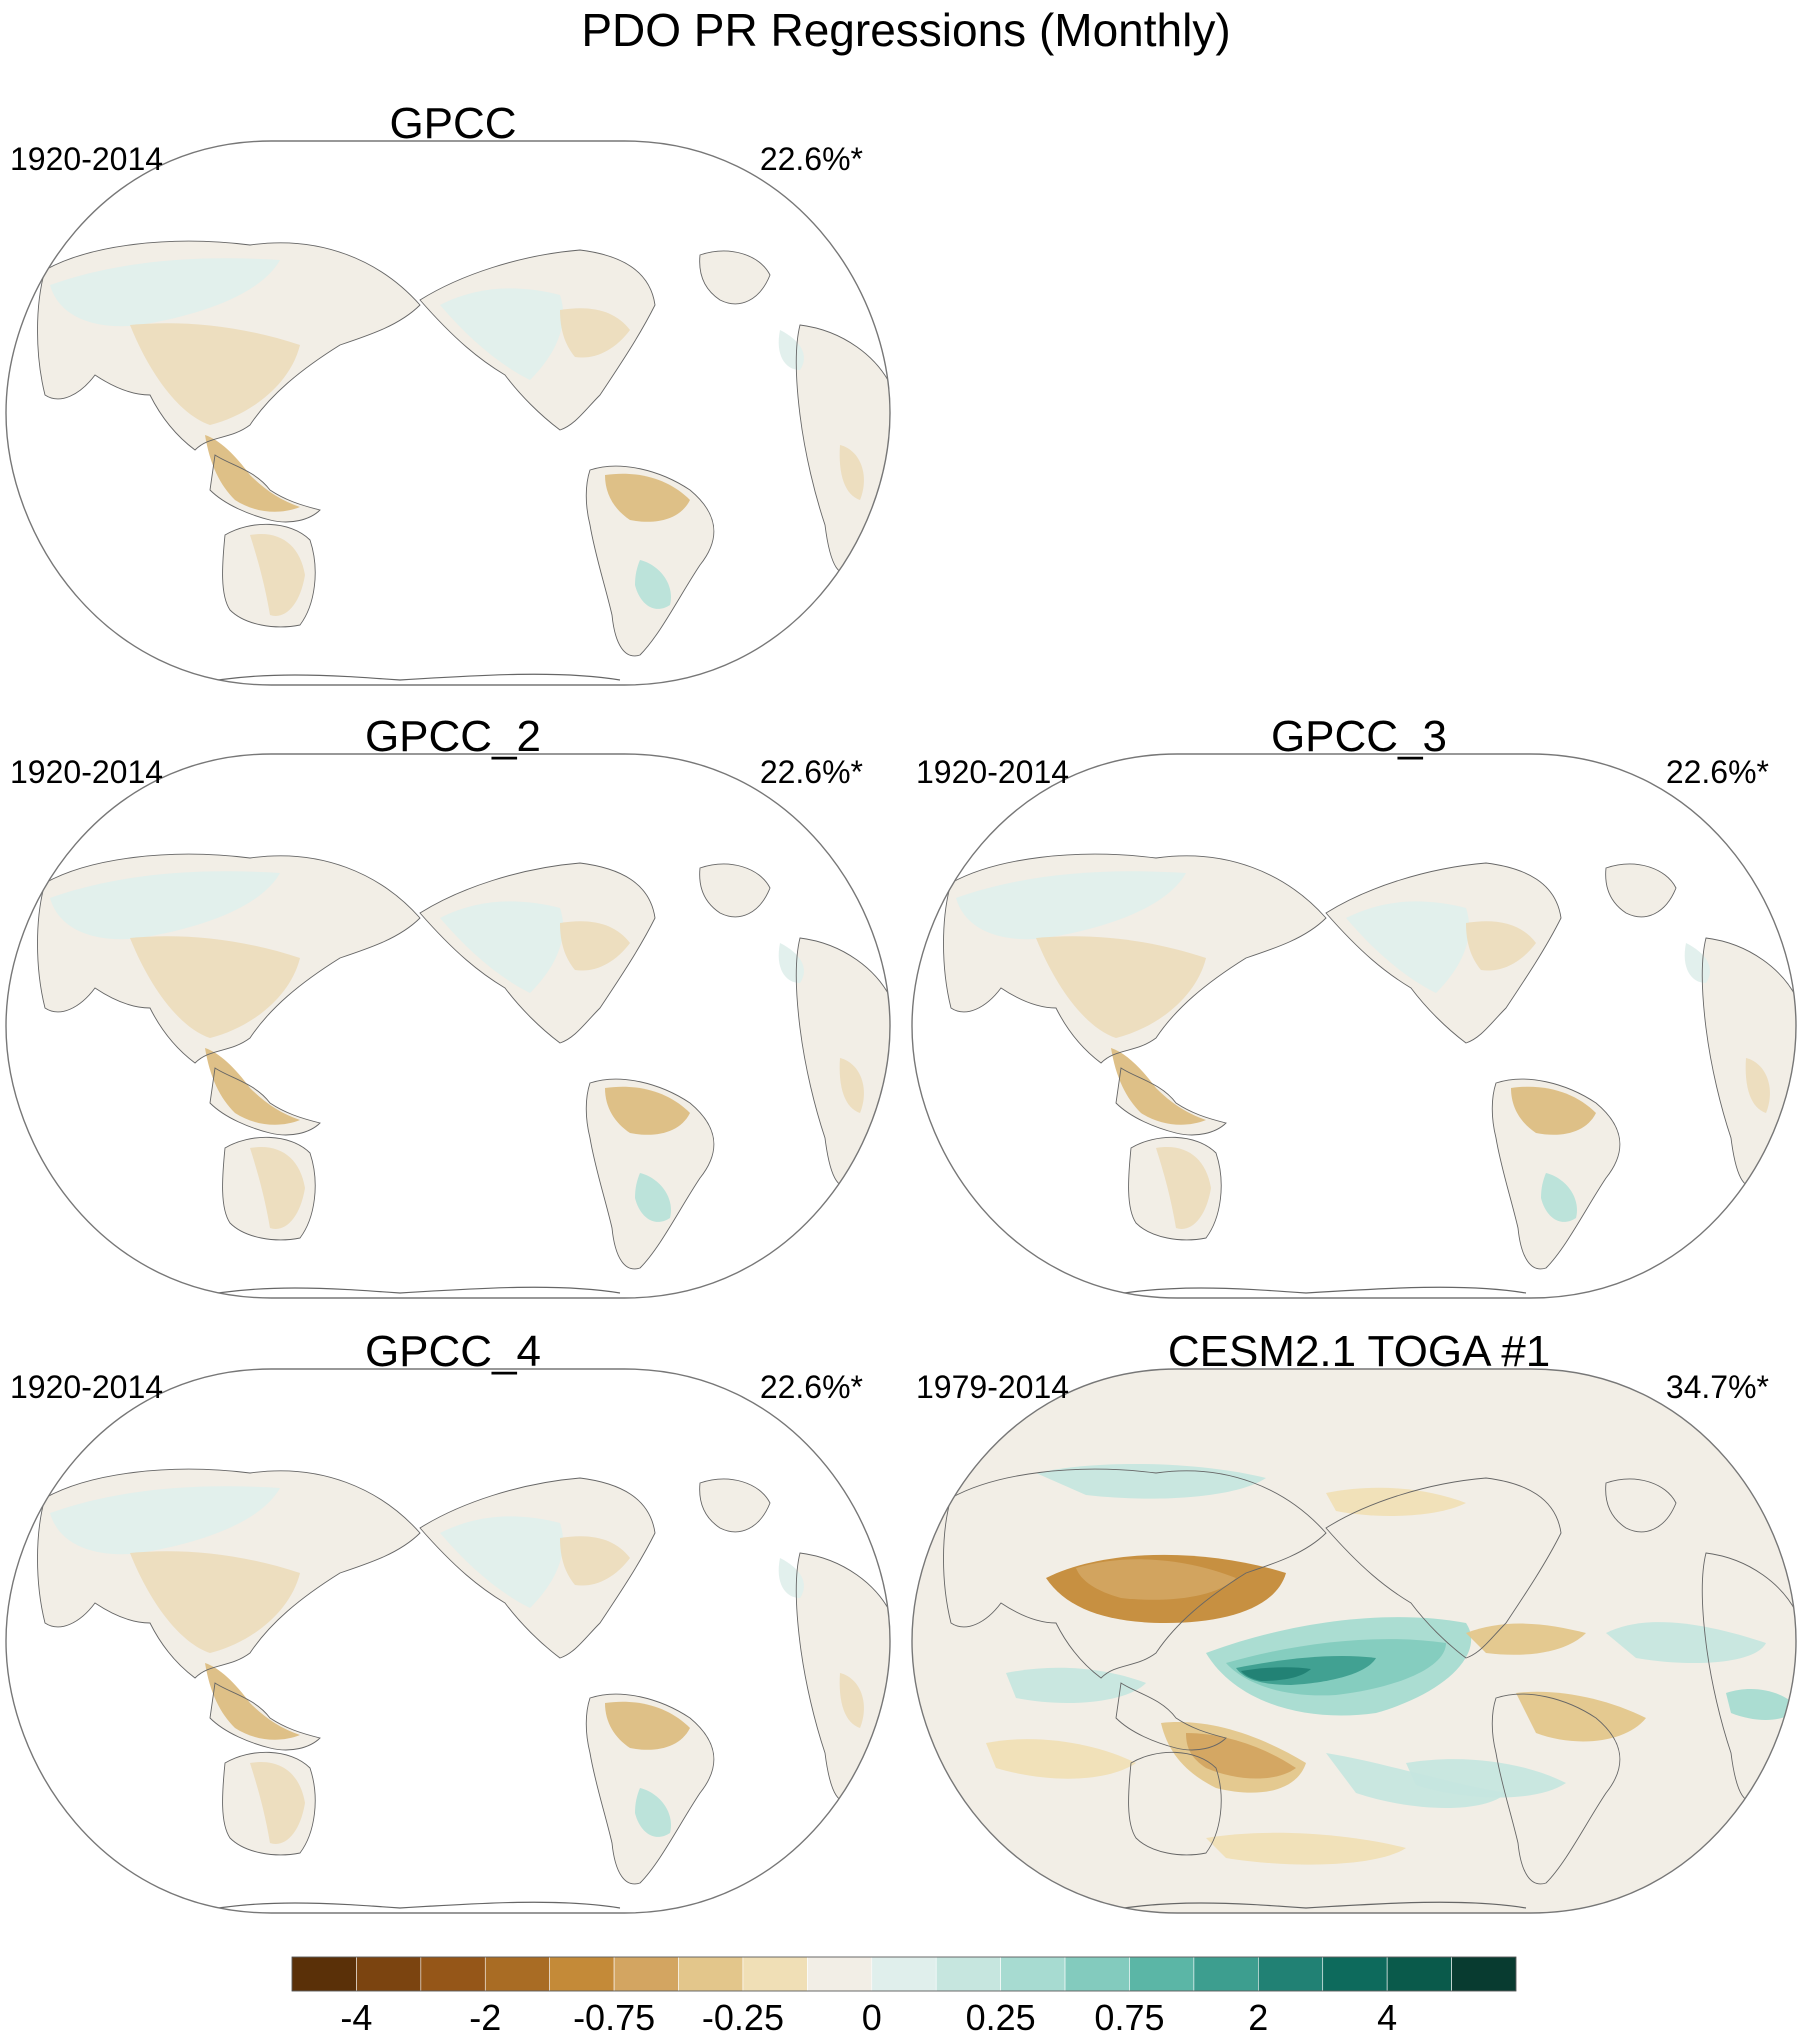 The height and width of the screenshot is (2043, 1812). I want to click on land-namer, so click(1443, 1568).